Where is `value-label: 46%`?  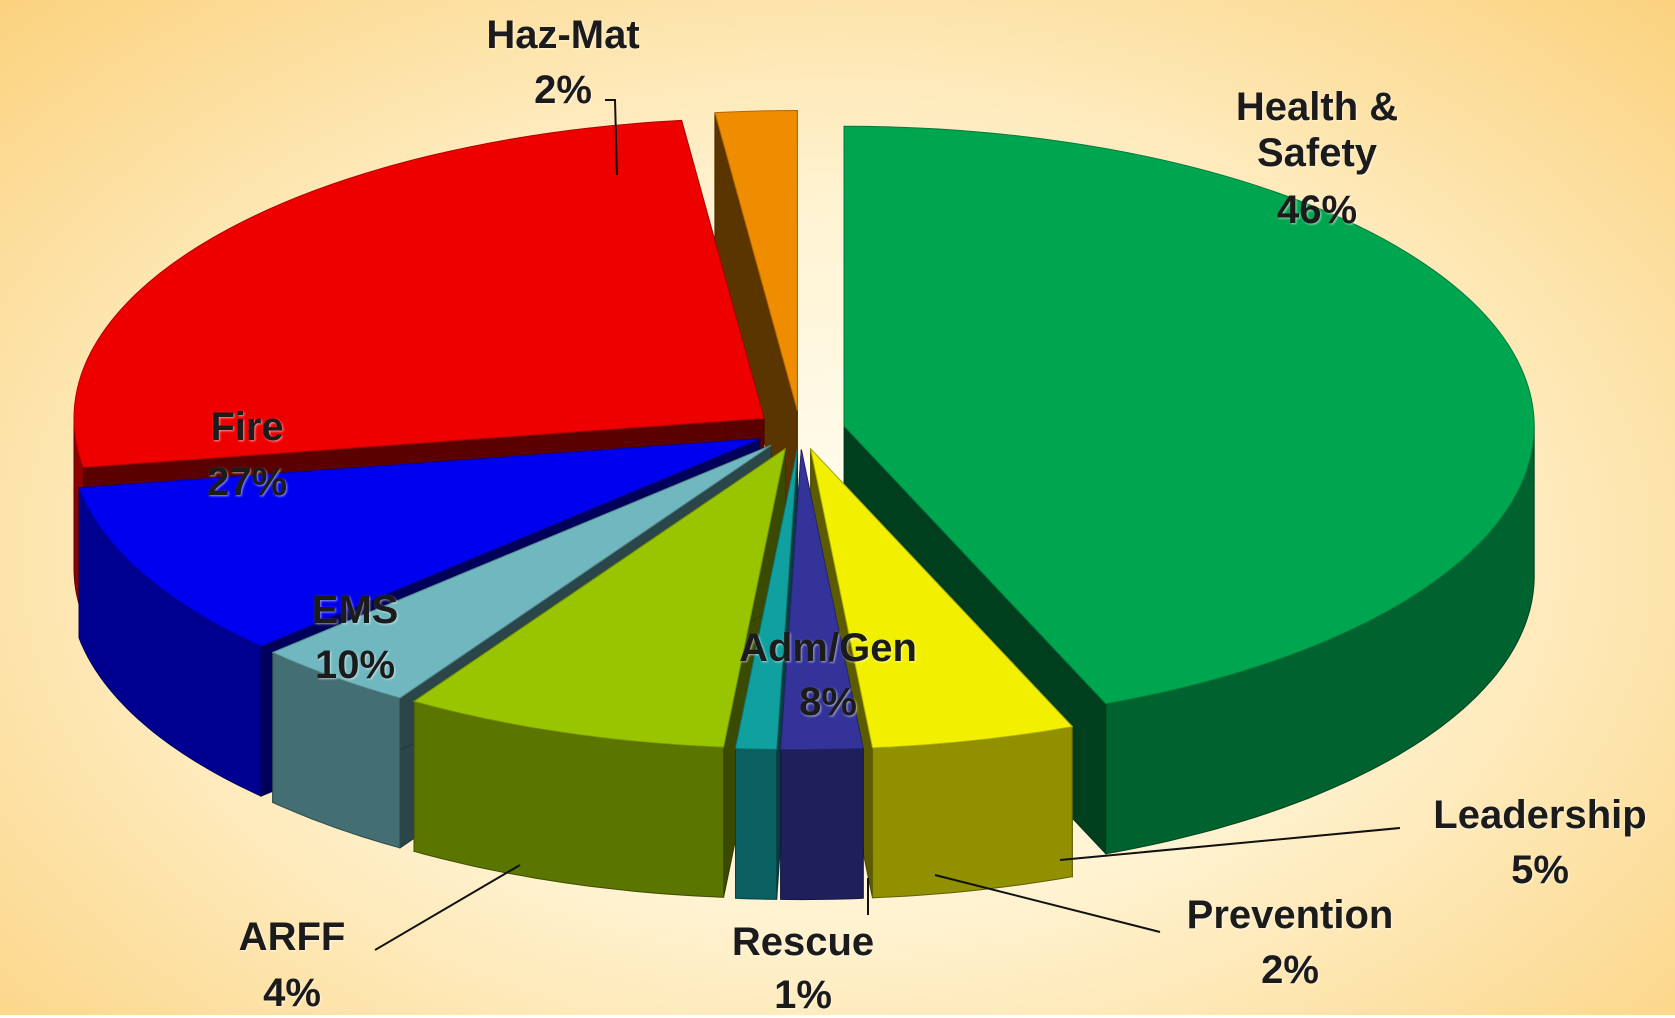 value-label: 46% is located at coordinates (1317, 210).